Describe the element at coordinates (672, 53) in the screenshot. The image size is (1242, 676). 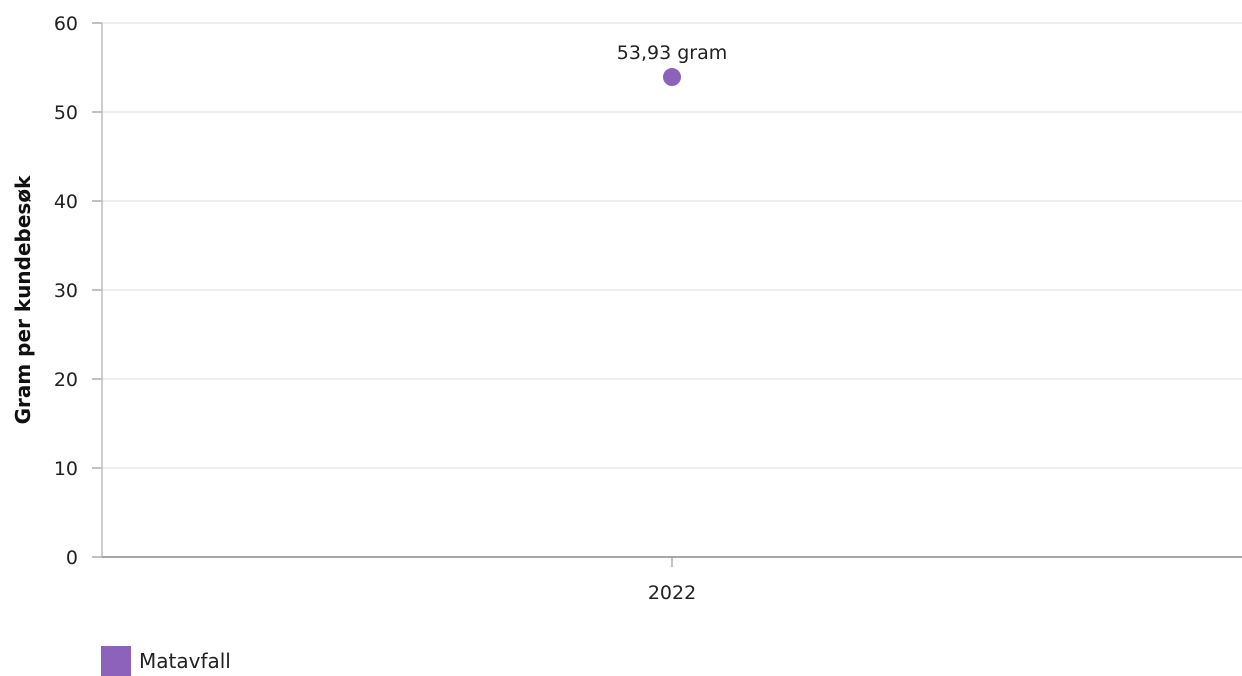
I see `data-label: 53,93 gram` at that location.